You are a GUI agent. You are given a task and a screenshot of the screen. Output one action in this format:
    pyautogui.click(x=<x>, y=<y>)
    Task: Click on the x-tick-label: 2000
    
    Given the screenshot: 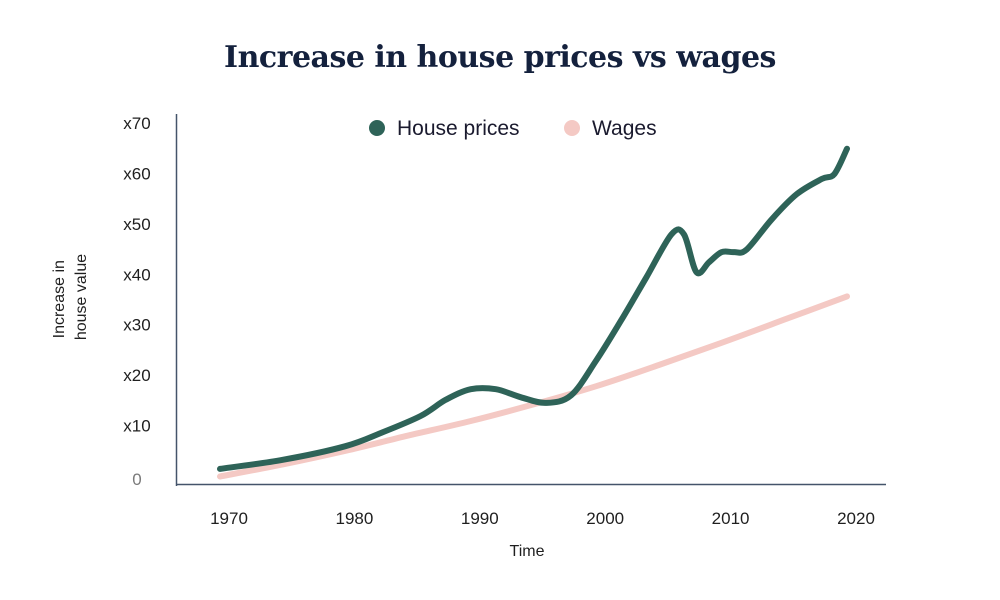 What is the action you would take?
    pyautogui.click(x=605, y=518)
    